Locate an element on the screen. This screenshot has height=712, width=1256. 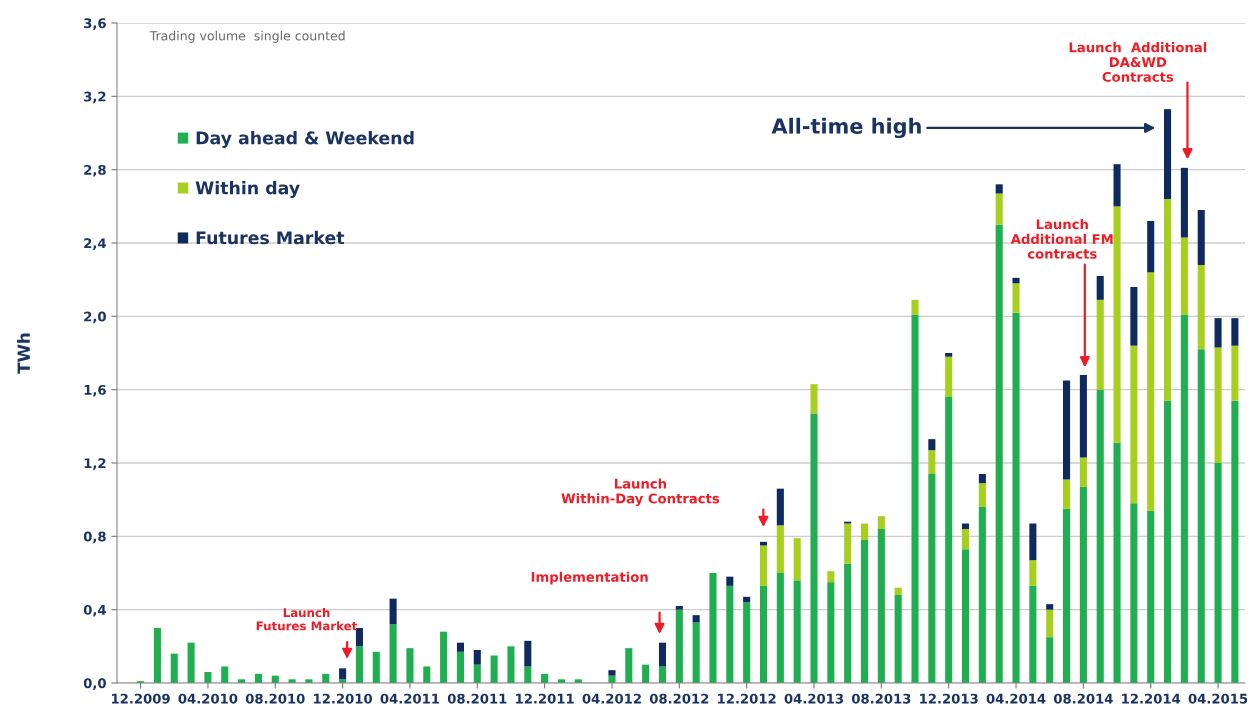
legend-label: Within day is located at coordinates (247, 189).